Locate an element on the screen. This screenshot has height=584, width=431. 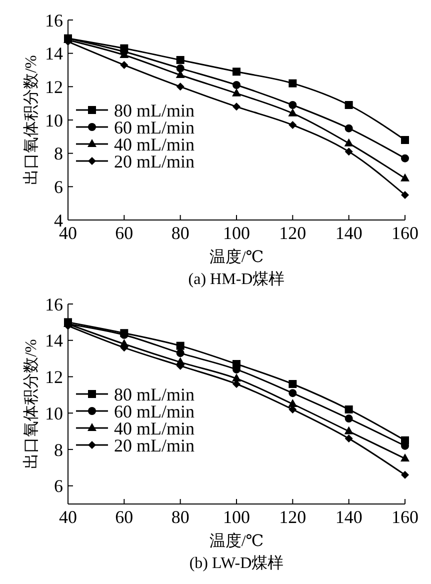
text: (a) HM-D煤样 is located at coordinates (236, 279).